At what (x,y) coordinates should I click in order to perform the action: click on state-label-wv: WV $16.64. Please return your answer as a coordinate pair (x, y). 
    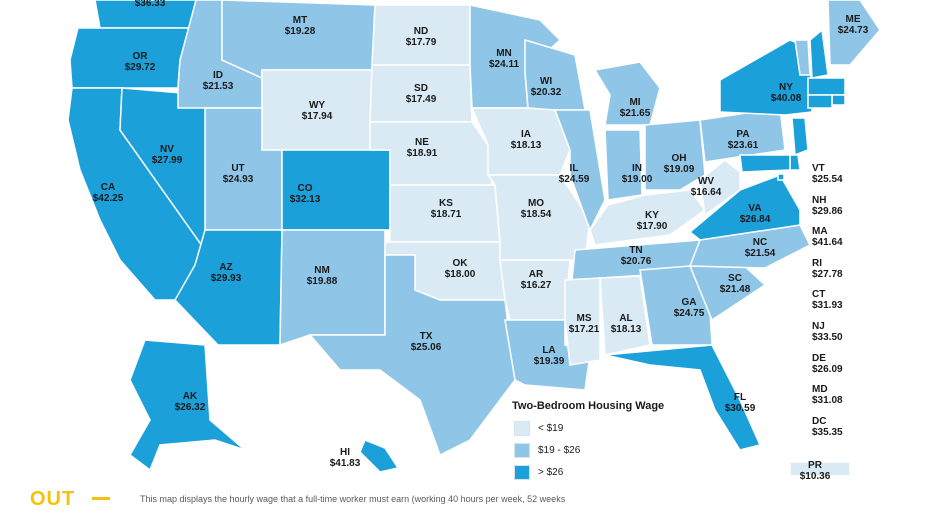
    Looking at the image, I should click on (706, 187).